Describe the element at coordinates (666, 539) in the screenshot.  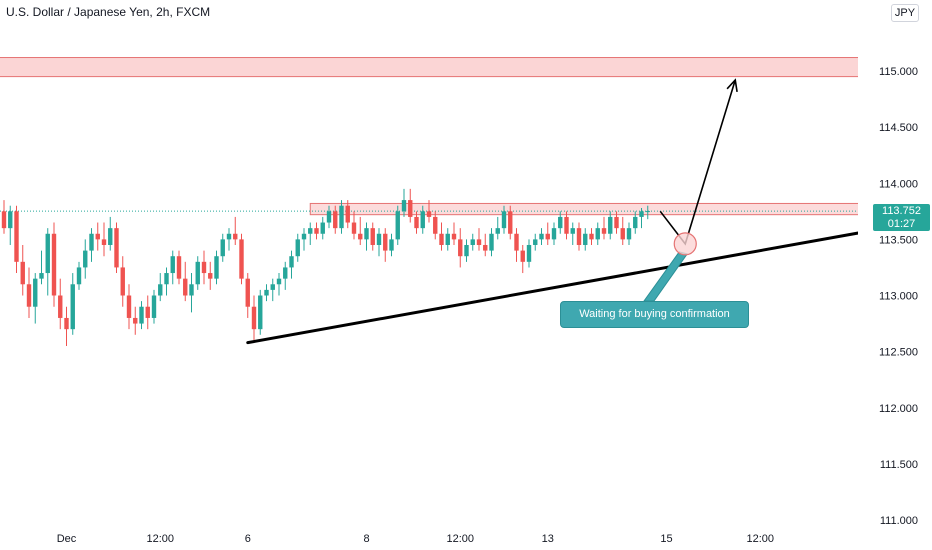
I see `time-tick-label: 15` at that location.